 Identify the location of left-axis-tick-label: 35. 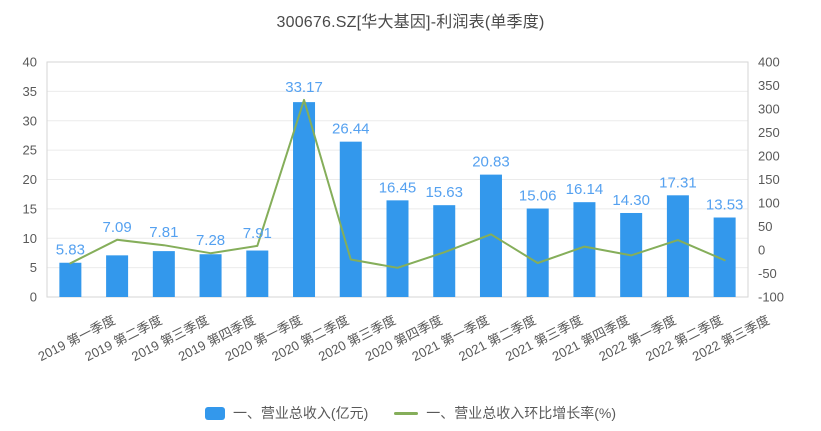
(30, 91).